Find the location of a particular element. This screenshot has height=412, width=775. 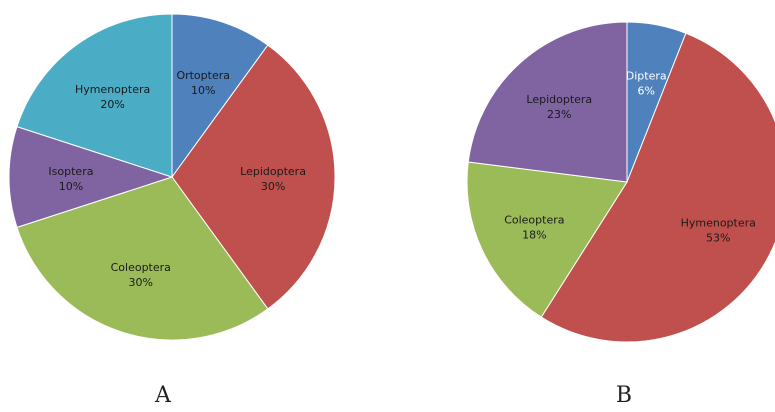

pie-b-value-lepidoptera: 23% is located at coordinates (559, 114).